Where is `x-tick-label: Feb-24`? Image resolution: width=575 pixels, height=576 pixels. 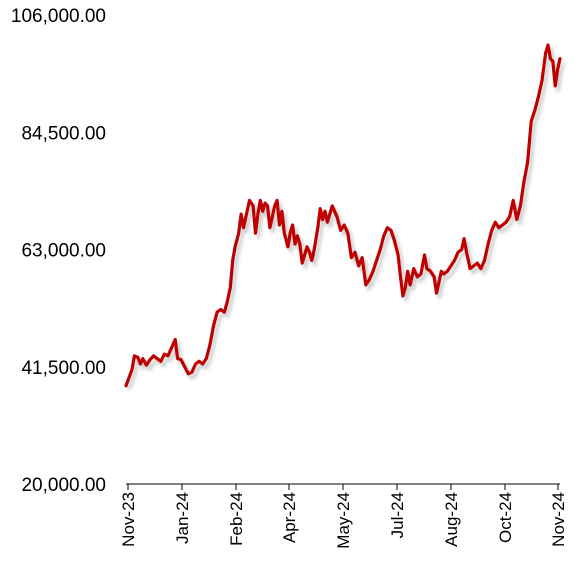
x-tick-label: Feb-24 is located at coordinates (236, 519).